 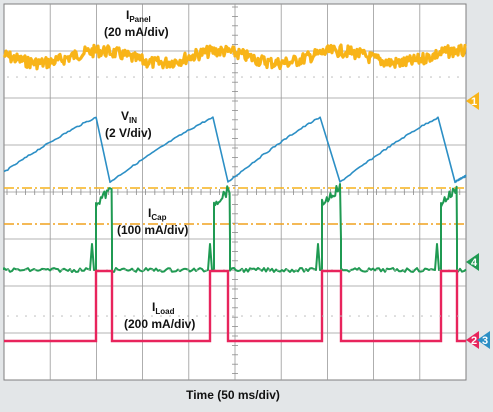 I want to click on icap-scale: (100 mA/div), so click(x=152, y=230).